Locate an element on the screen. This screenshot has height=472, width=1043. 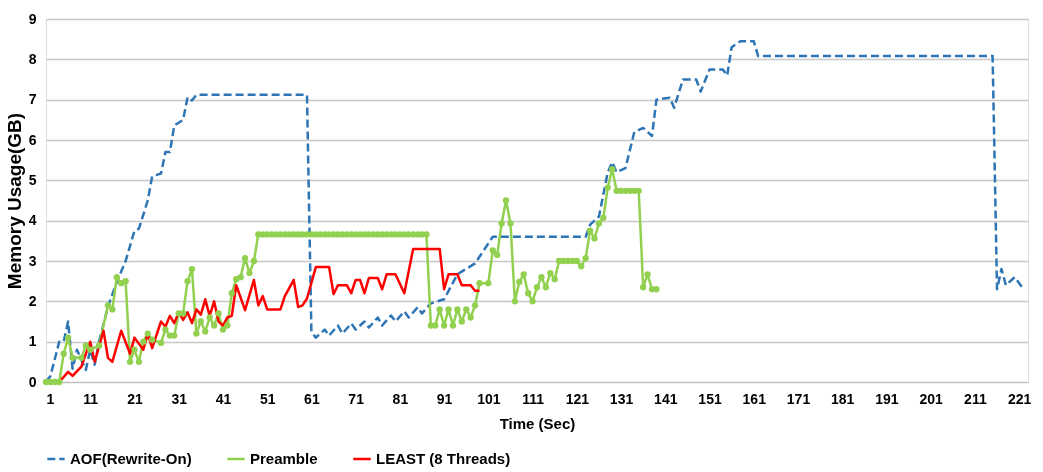
x-axis-title: Time (Sec) is located at coordinates (537, 423).